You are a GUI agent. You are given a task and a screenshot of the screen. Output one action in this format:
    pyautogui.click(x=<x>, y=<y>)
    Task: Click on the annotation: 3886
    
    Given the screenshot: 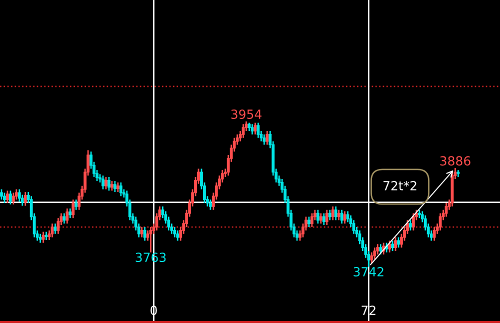 What is the action you would take?
    pyautogui.click(x=455, y=161)
    